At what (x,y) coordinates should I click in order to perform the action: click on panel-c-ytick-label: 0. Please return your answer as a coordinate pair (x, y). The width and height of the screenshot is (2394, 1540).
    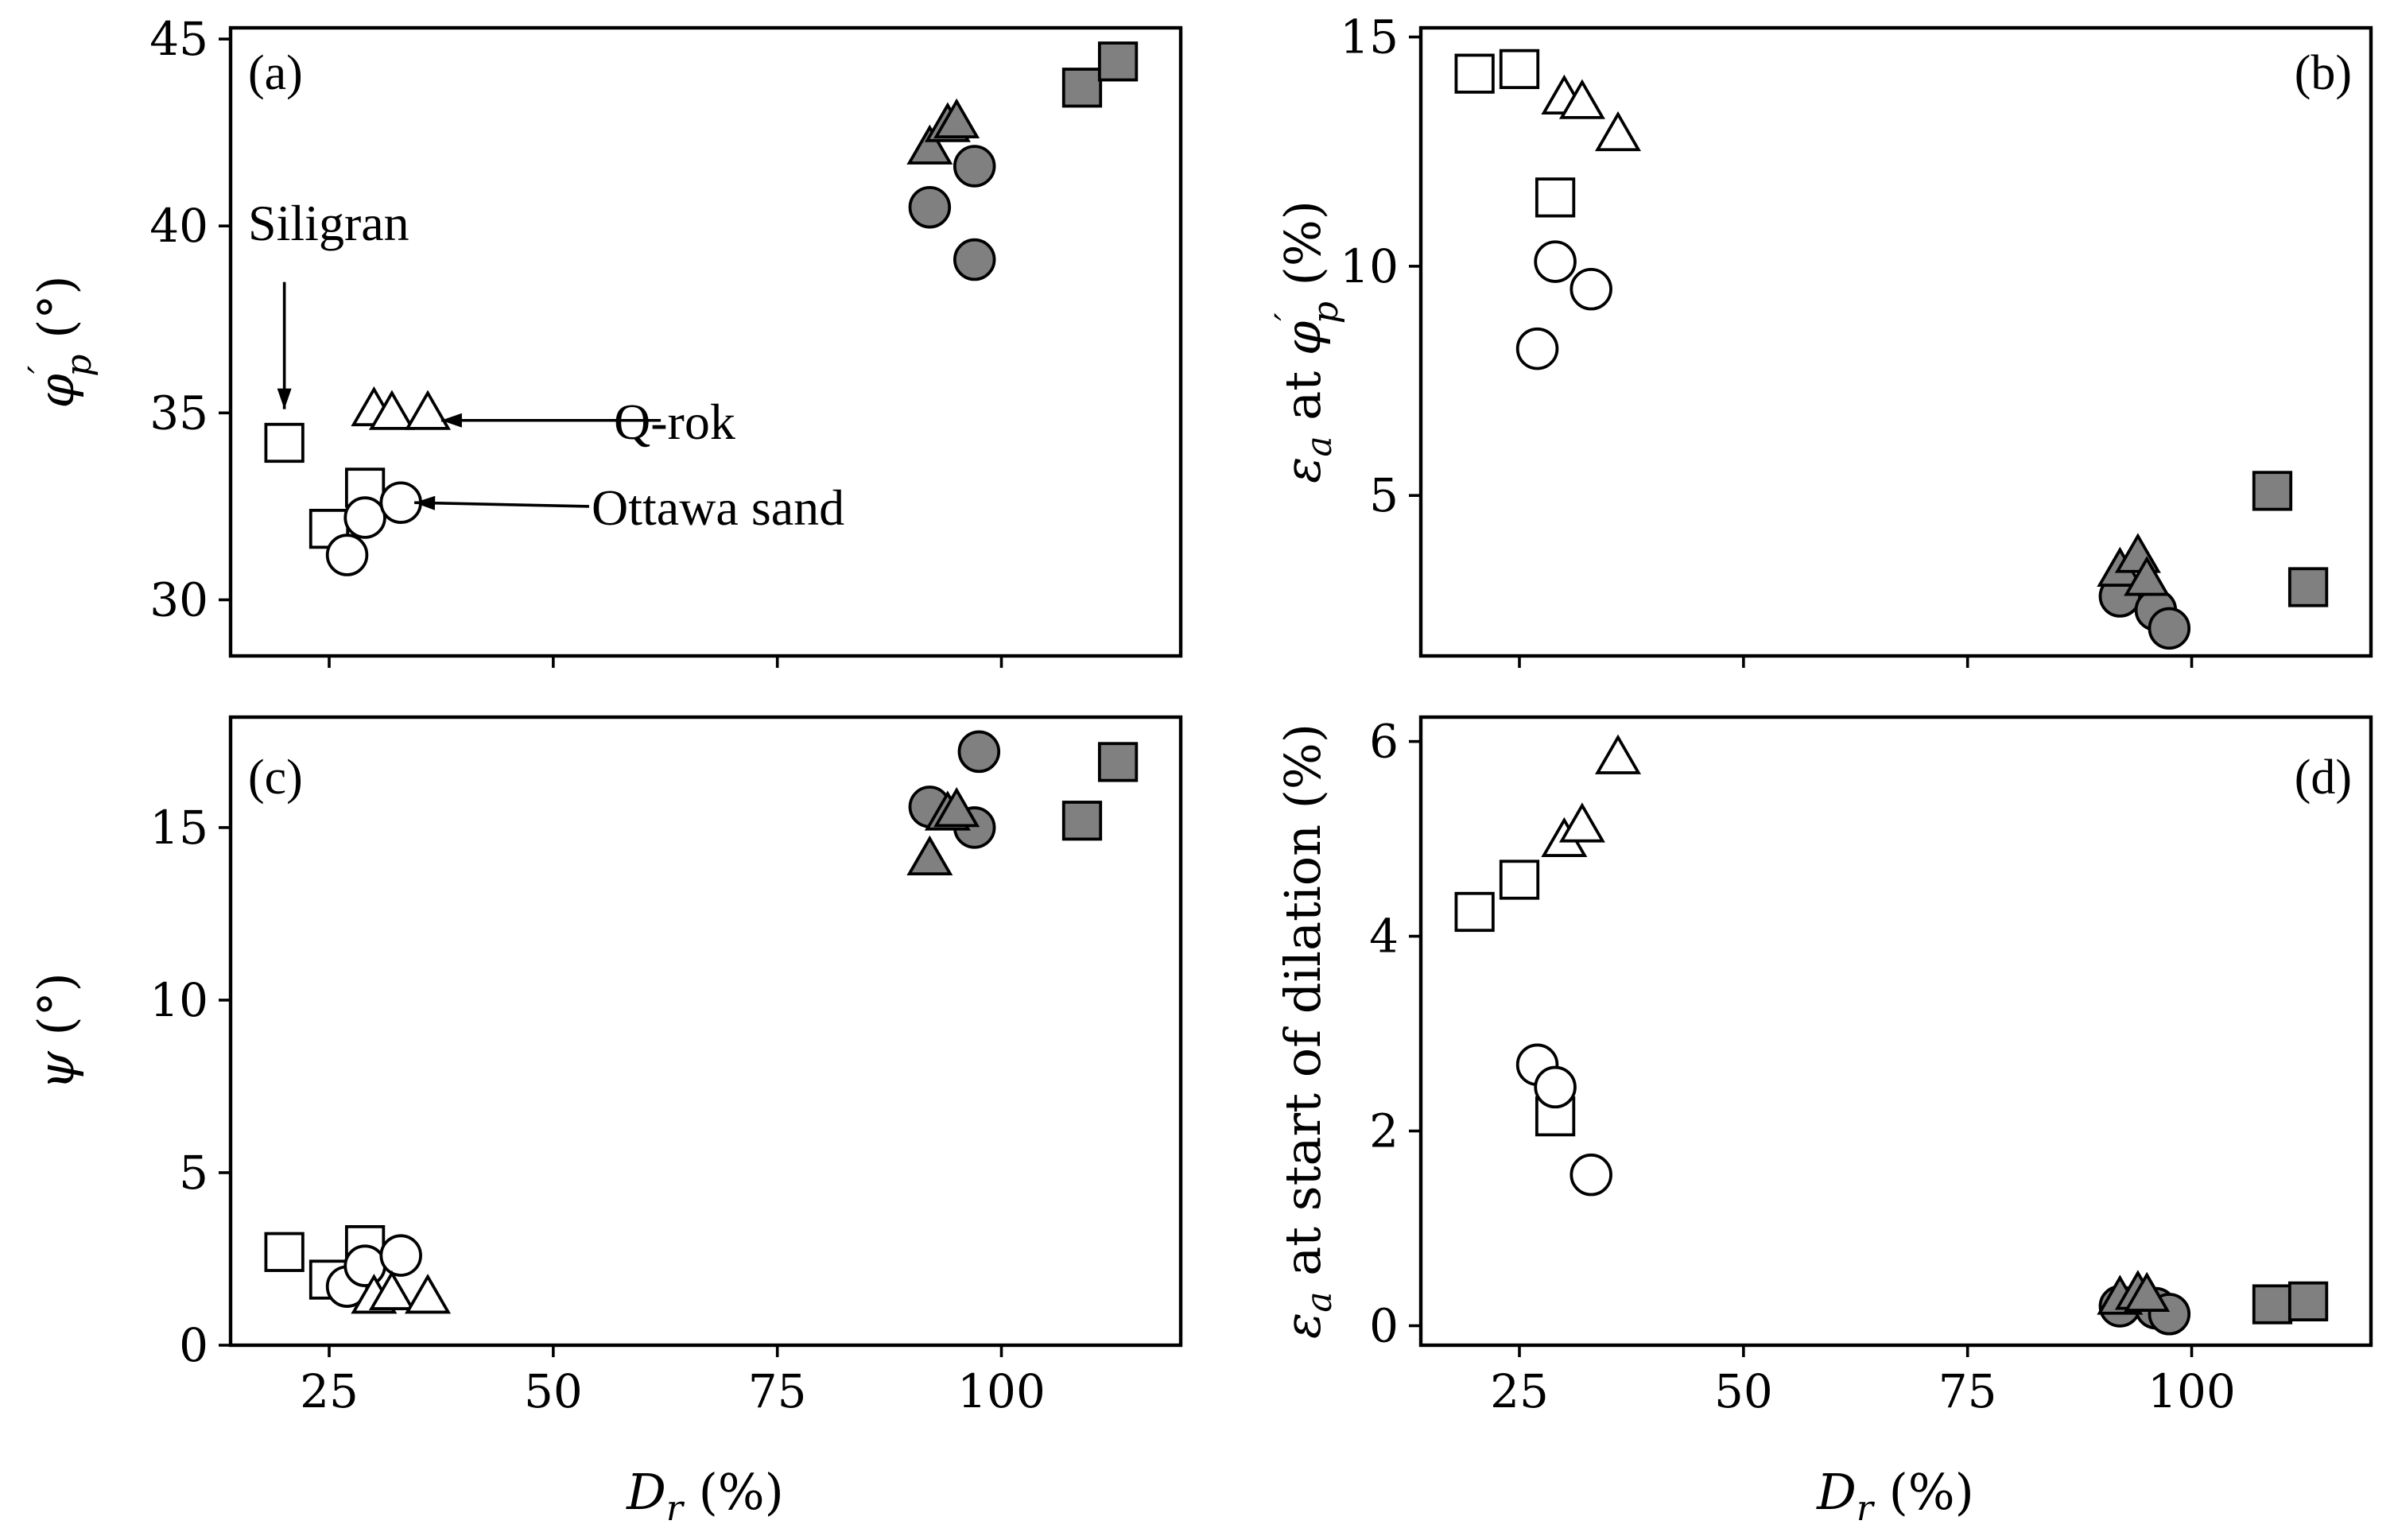
    Looking at the image, I should click on (193, 1345).